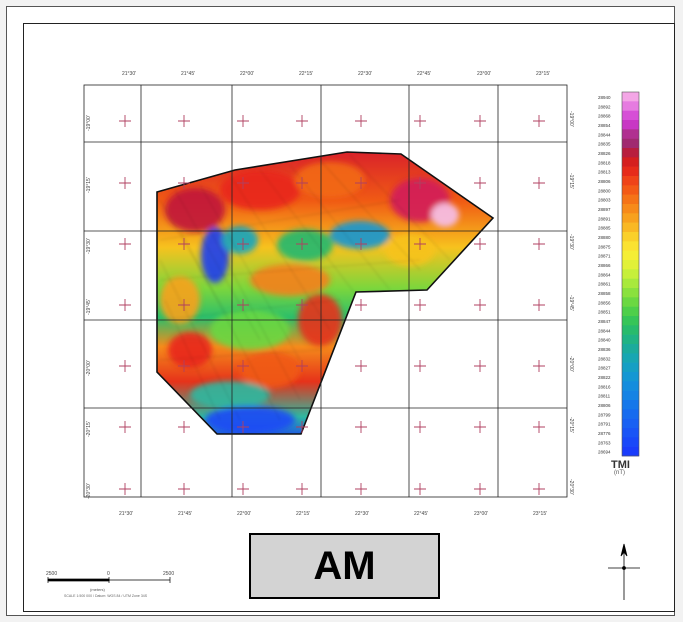 The width and height of the screenshot is (683, 622). What do you see at coordinates (604, 424) in the screenshot?
I see `colorbar-value-label: 28791` at bounding box center [604, 424].